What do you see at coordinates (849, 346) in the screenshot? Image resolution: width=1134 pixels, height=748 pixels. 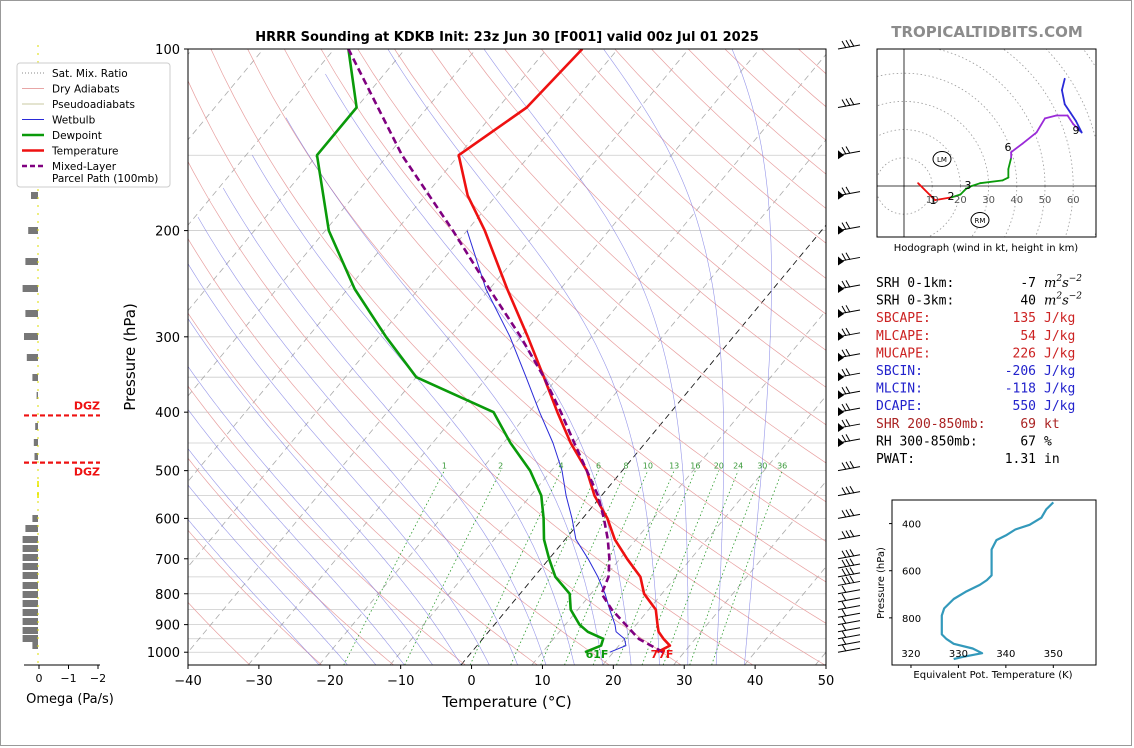 I see `wind-barbs` at bounding box center [849, 346].